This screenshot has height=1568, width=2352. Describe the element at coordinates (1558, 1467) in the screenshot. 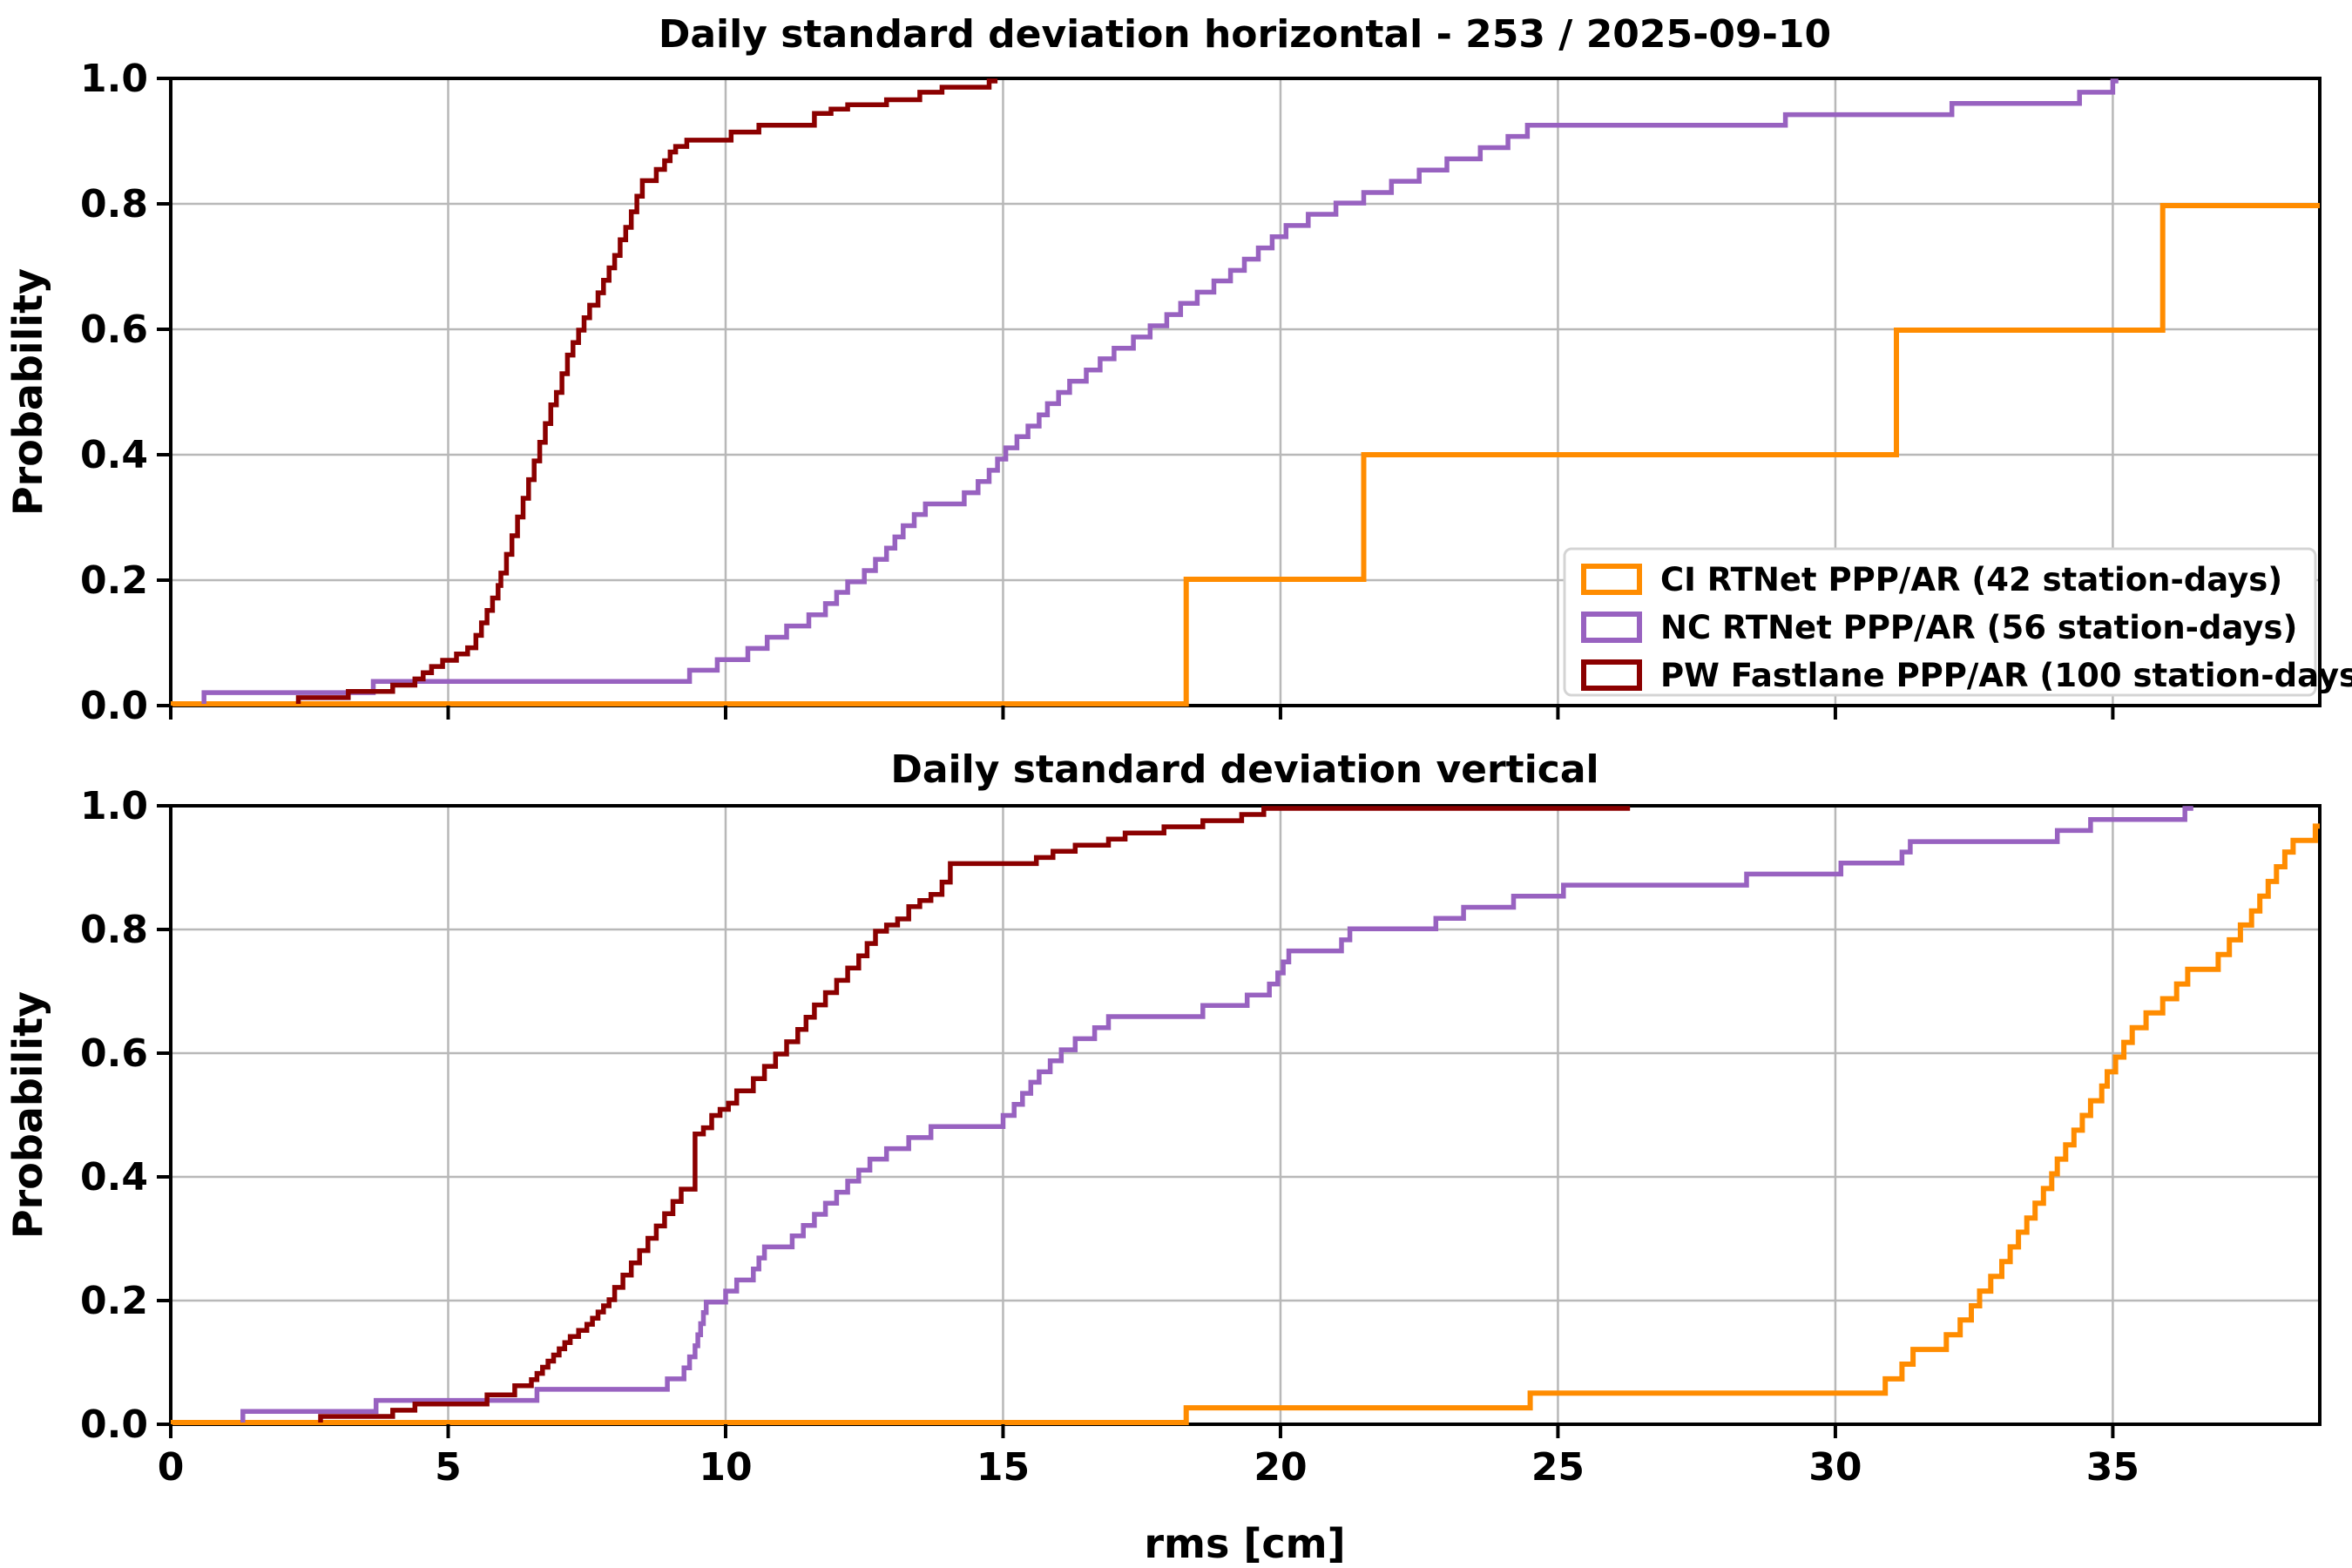

I see `x-tick-label: 25` at that location.